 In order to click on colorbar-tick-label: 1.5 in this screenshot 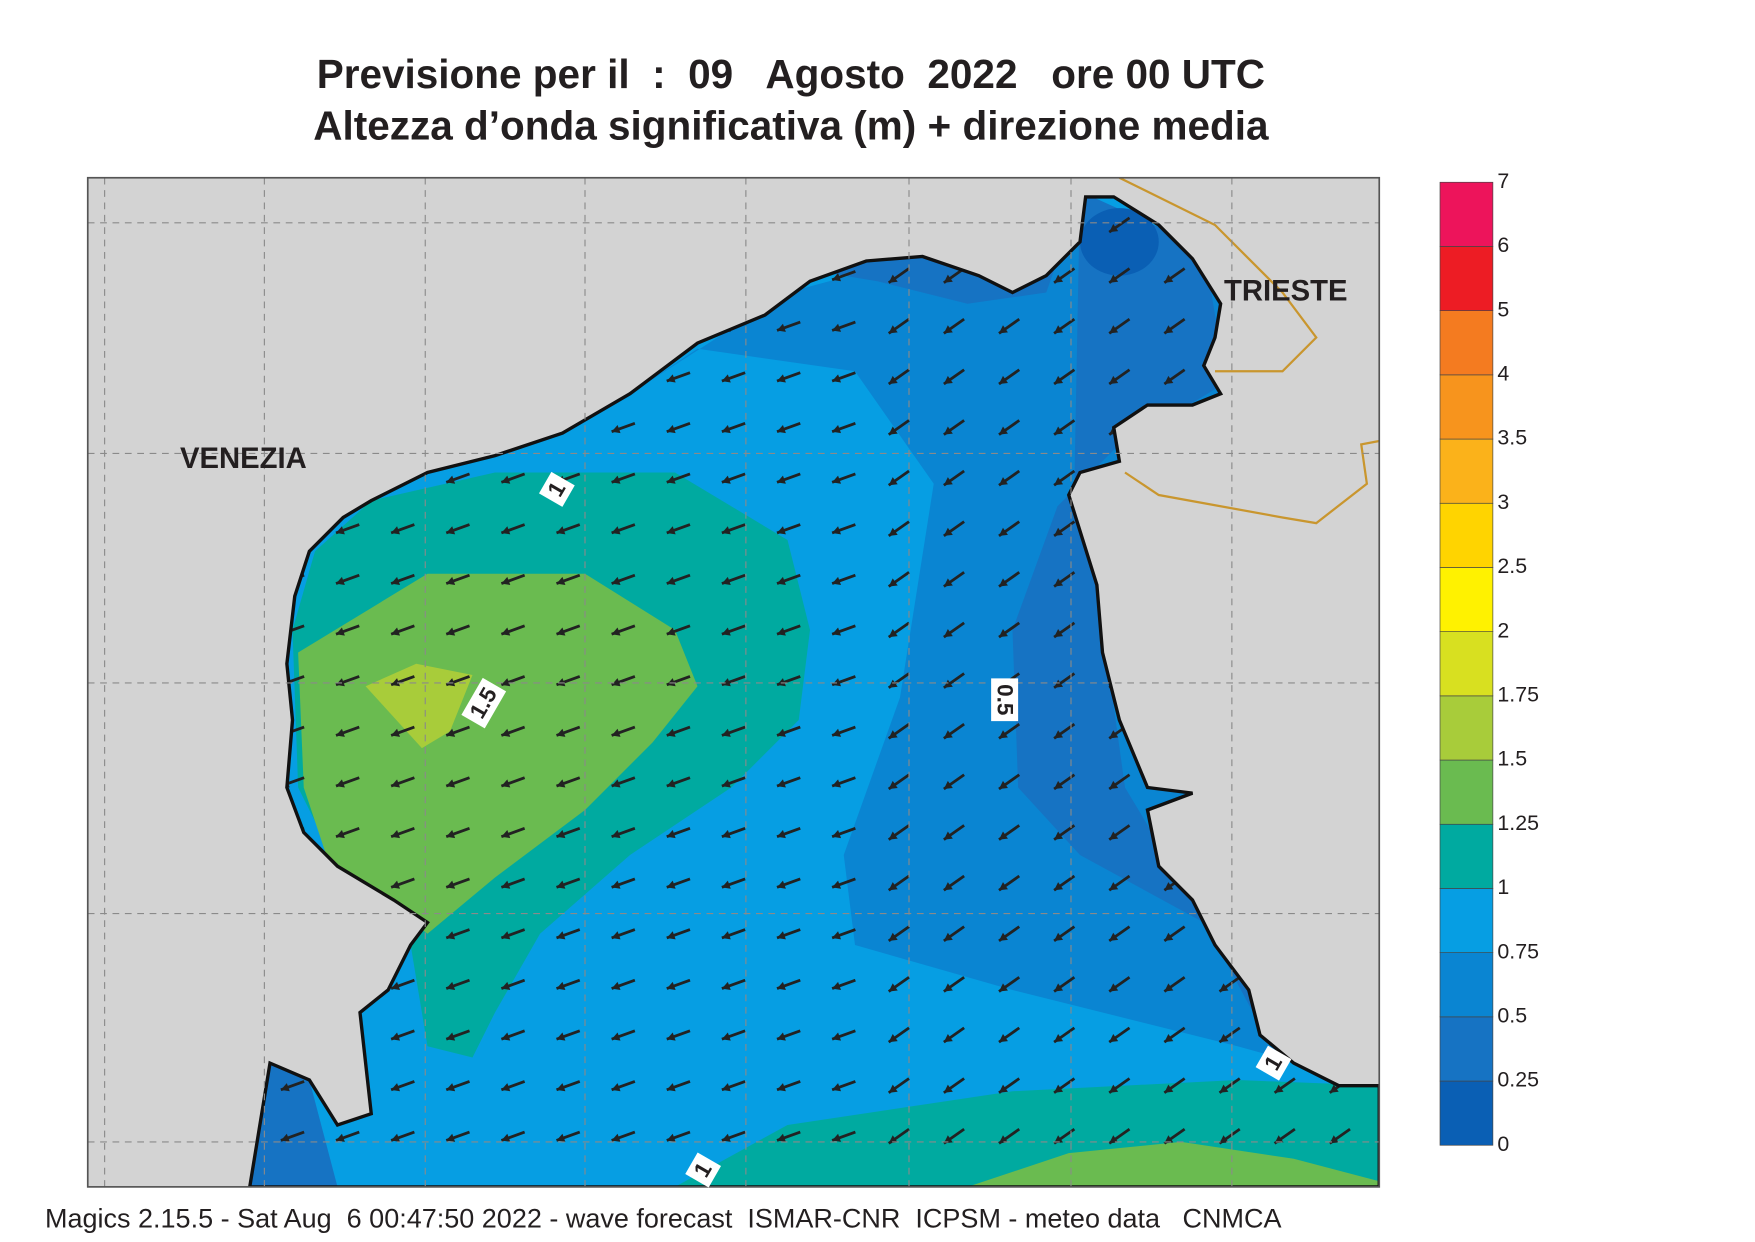, I will do `click(1512, 759)`.